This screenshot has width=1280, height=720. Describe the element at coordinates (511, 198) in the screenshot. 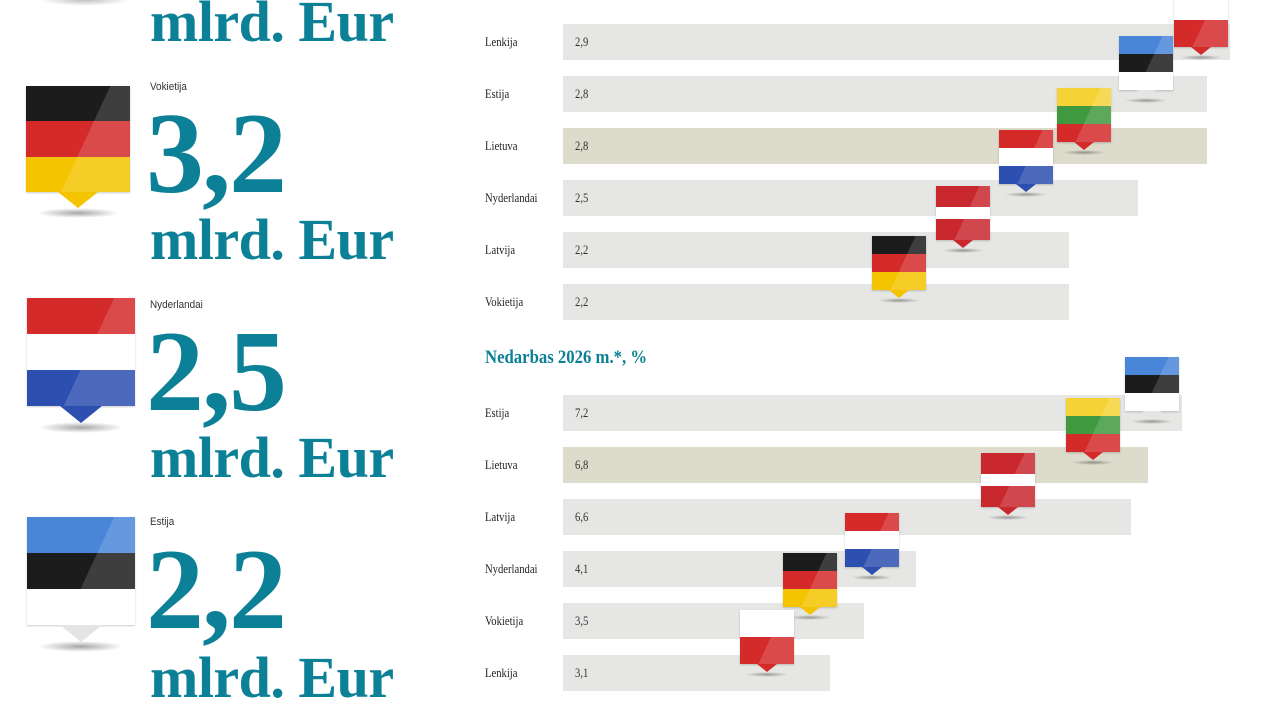

I see `category-label: Nyderlandai` at that location.